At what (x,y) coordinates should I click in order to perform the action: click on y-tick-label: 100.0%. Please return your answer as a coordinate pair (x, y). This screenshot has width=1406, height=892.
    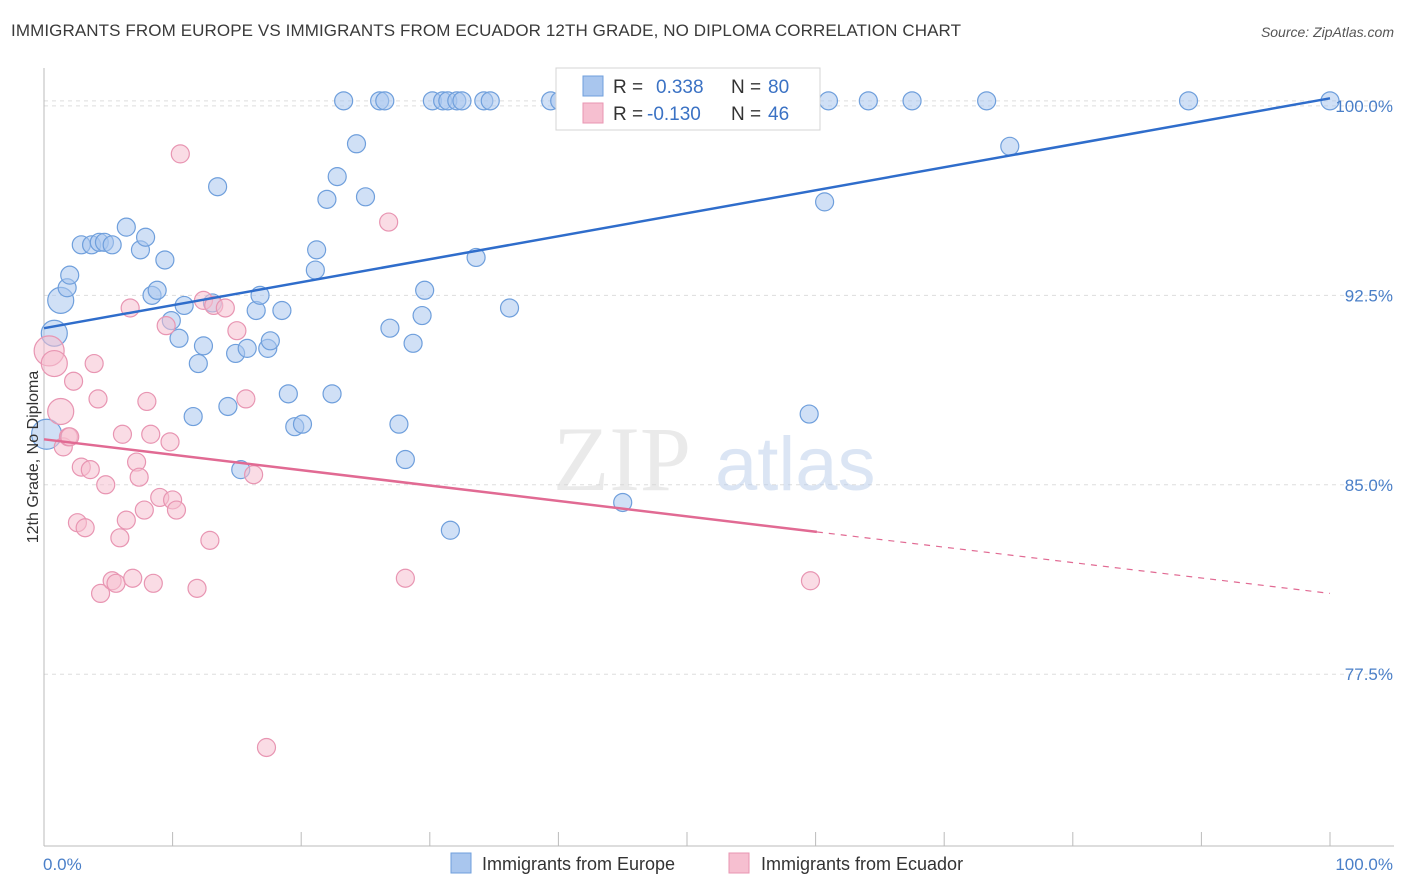
    Looking at the image, I should click on (1364, 106).